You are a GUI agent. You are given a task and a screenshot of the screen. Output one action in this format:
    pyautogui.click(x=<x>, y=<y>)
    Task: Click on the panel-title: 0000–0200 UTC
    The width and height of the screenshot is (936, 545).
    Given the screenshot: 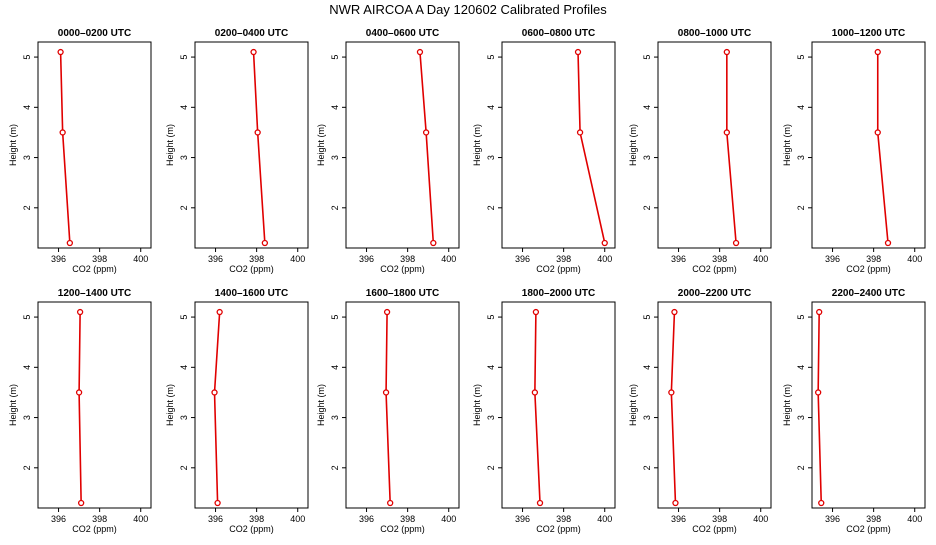 What is the action you would take?
    pyautogui.click(x=94, y=33)
    